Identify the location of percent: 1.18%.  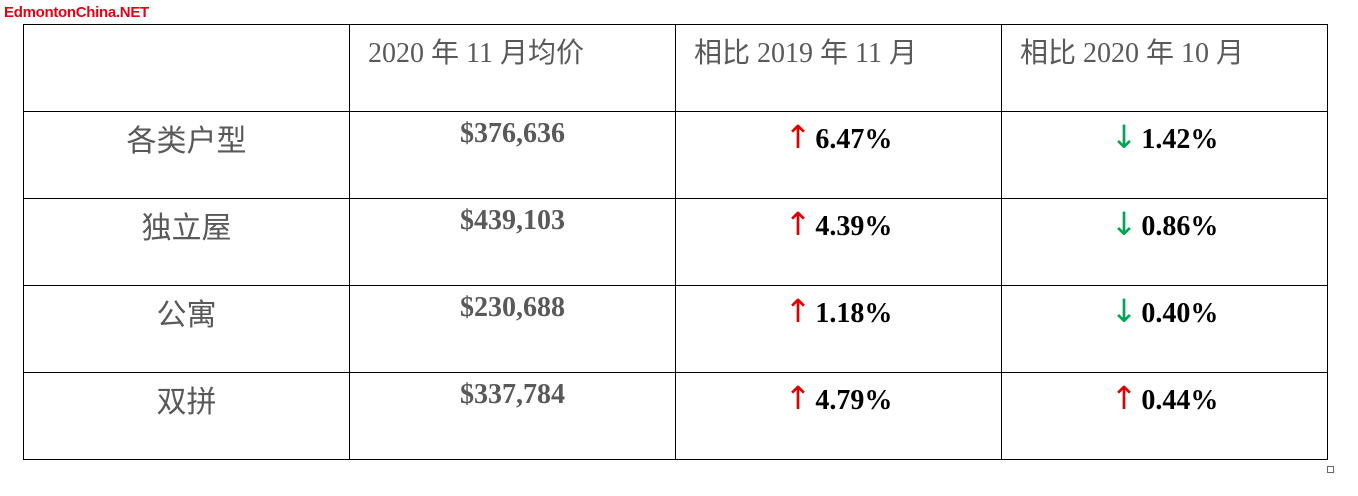
(854, 313).